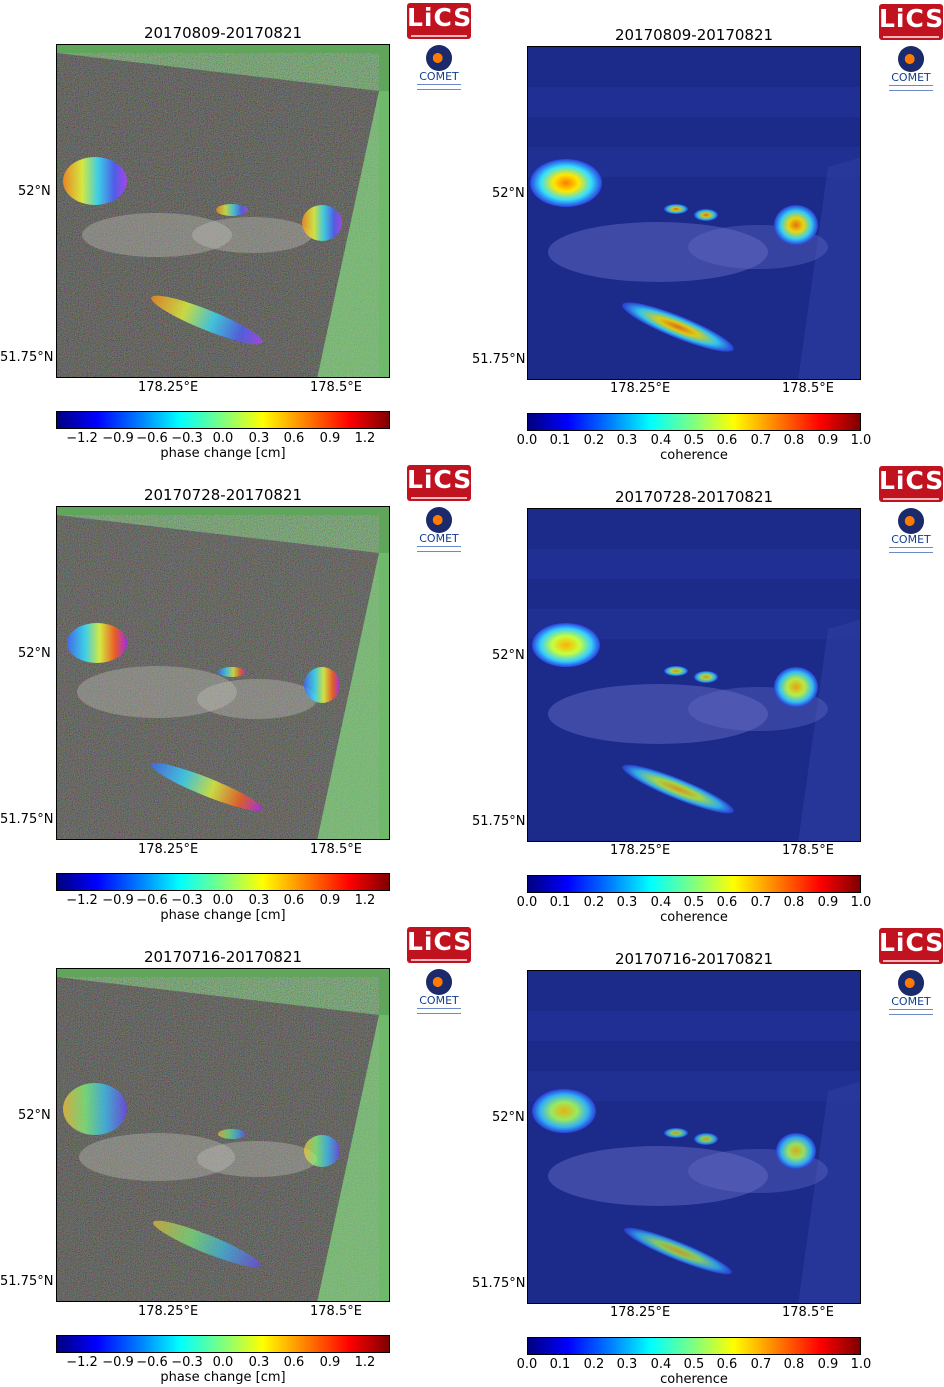  I want to click on colorbar-tick: 0.1, so click(560, 1364).